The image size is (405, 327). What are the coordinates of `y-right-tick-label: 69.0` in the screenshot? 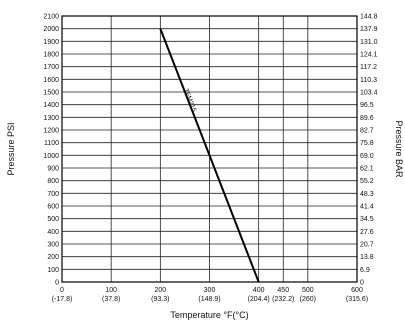 It's located at (367, 156).